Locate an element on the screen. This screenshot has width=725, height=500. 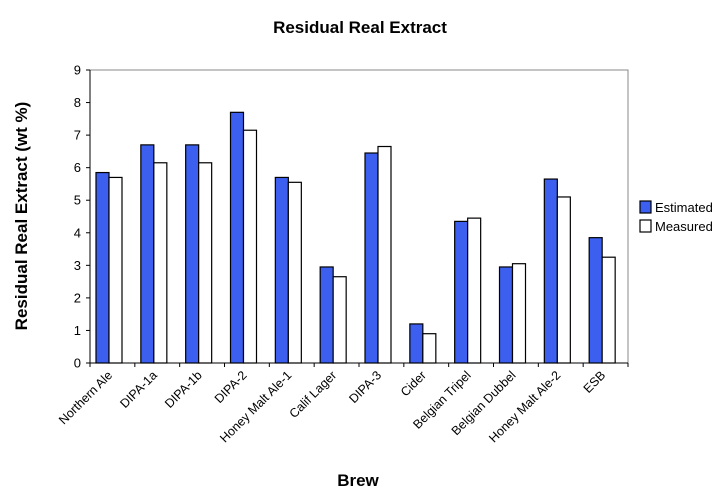
chart-title: Residual Real Extract is located at coordinates (360, 27).